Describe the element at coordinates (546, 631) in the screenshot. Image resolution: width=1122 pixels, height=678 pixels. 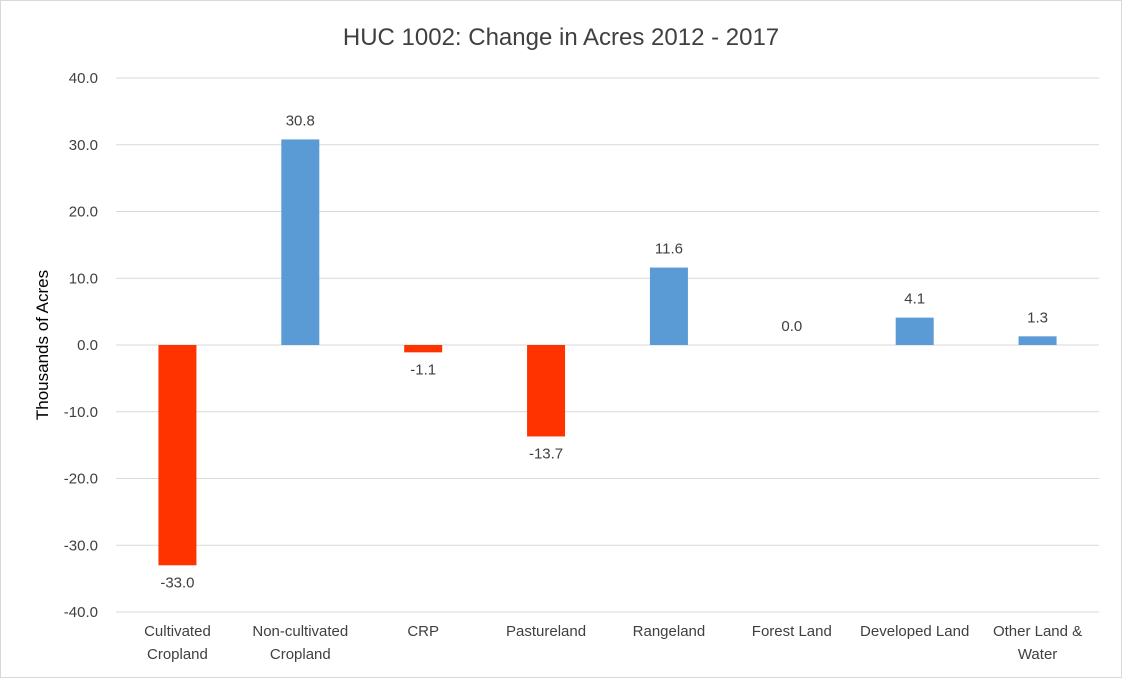
I see `x-category-label: Pastureland` at that location.